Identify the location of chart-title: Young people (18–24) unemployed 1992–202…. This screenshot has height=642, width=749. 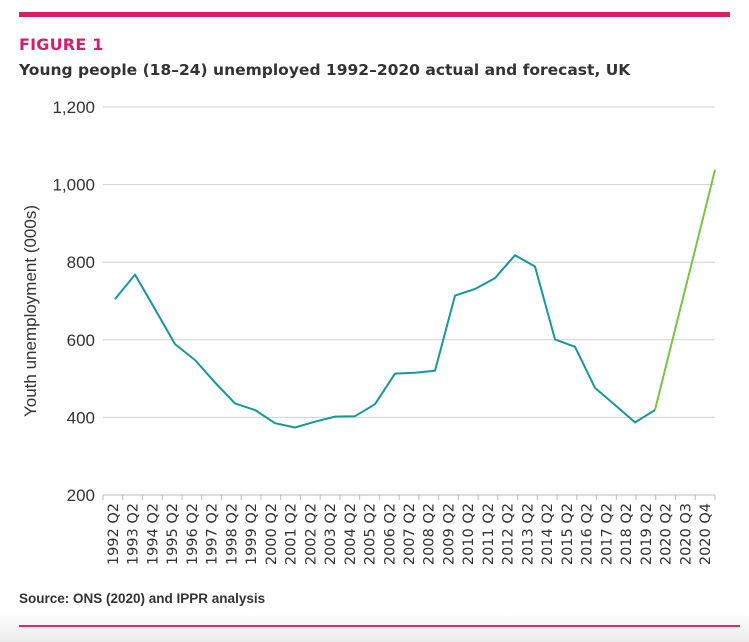
(325, 70).